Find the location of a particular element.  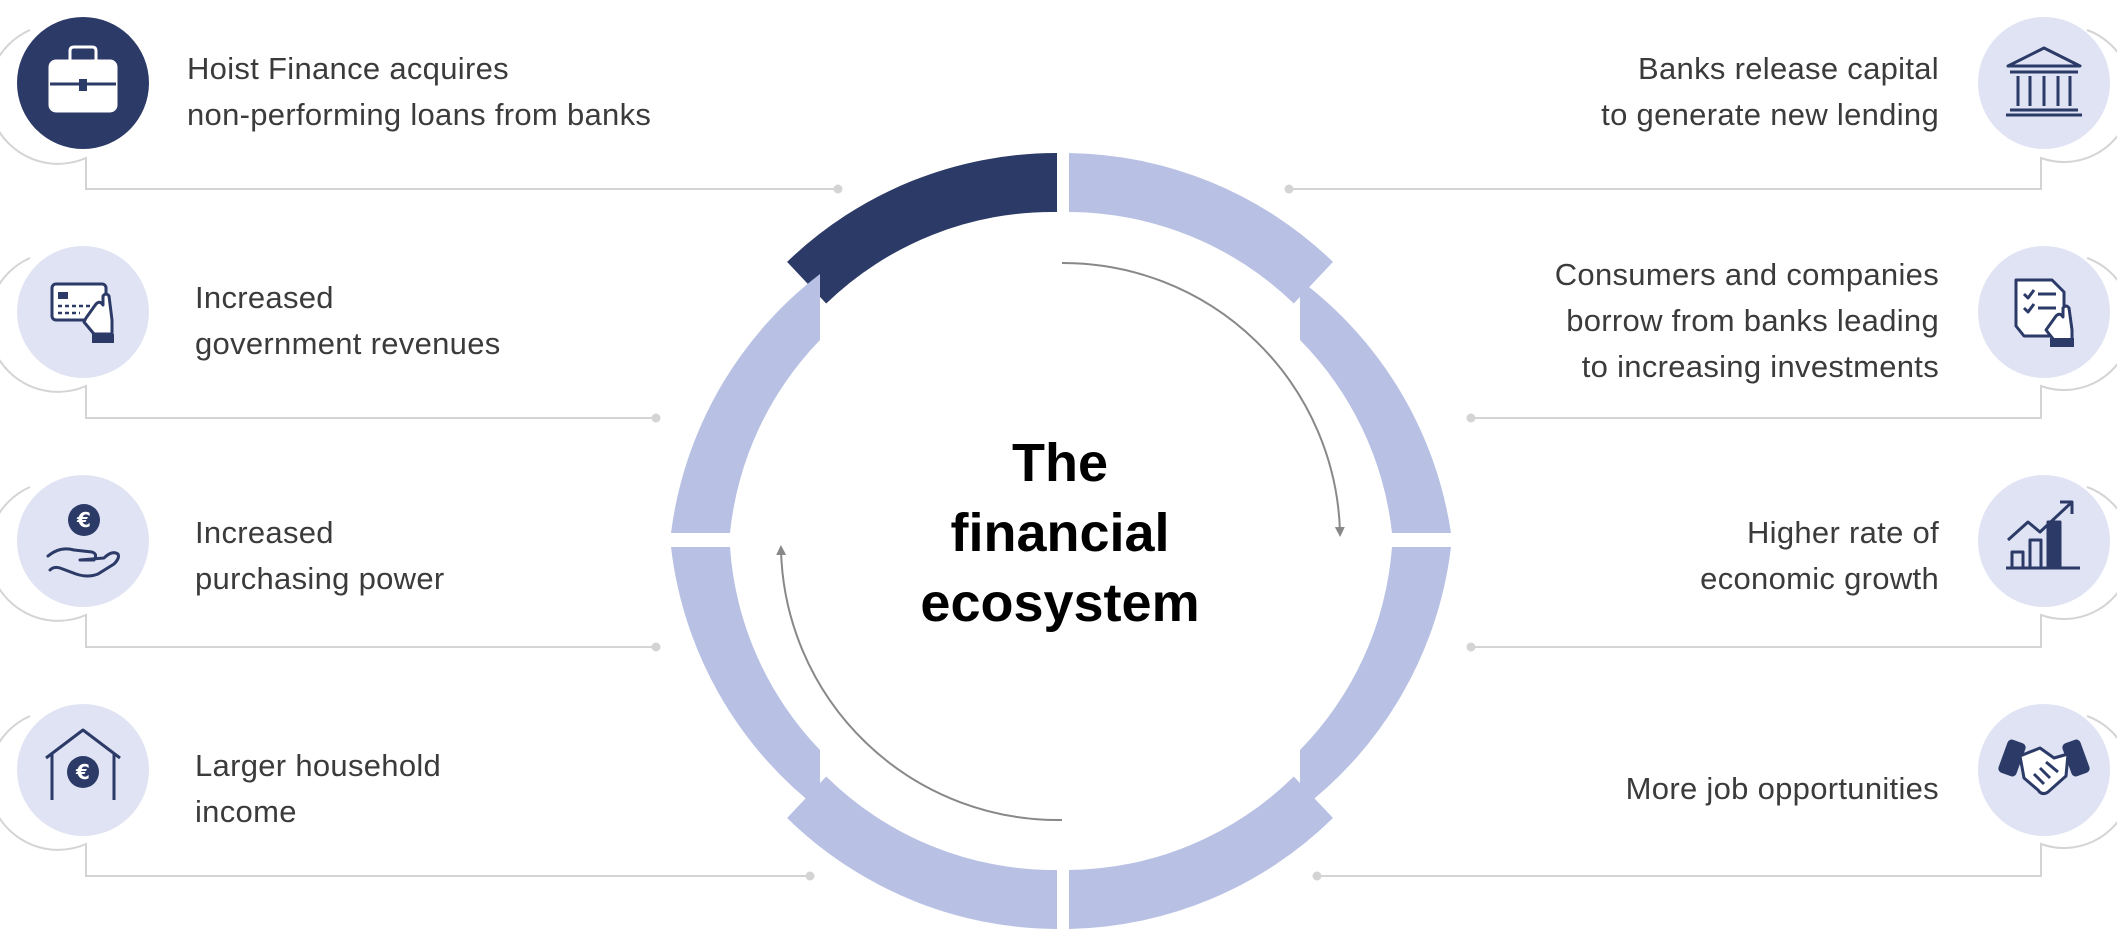

center-title: The financial ecosystem is located at coordinates (1060, 533).